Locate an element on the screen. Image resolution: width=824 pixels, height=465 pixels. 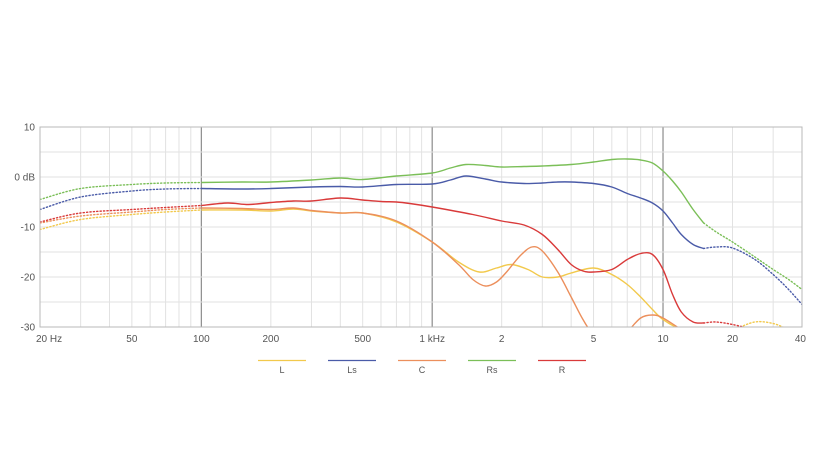
legend-item-l: L is located at coordinates (282, 367).